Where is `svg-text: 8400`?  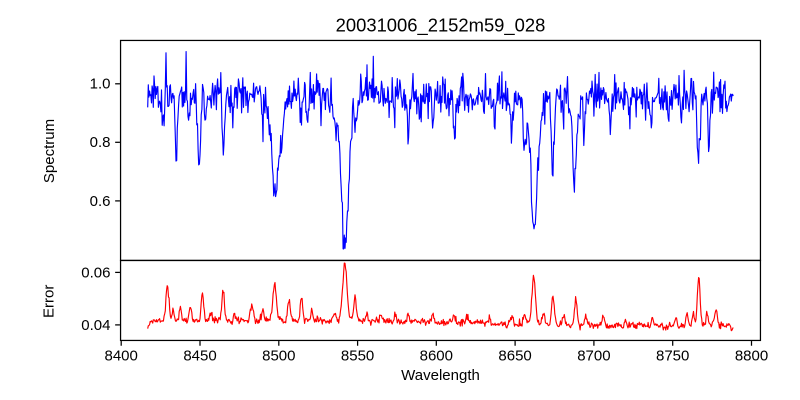
svg-text: 8400 is located at coordinates (121, 356).